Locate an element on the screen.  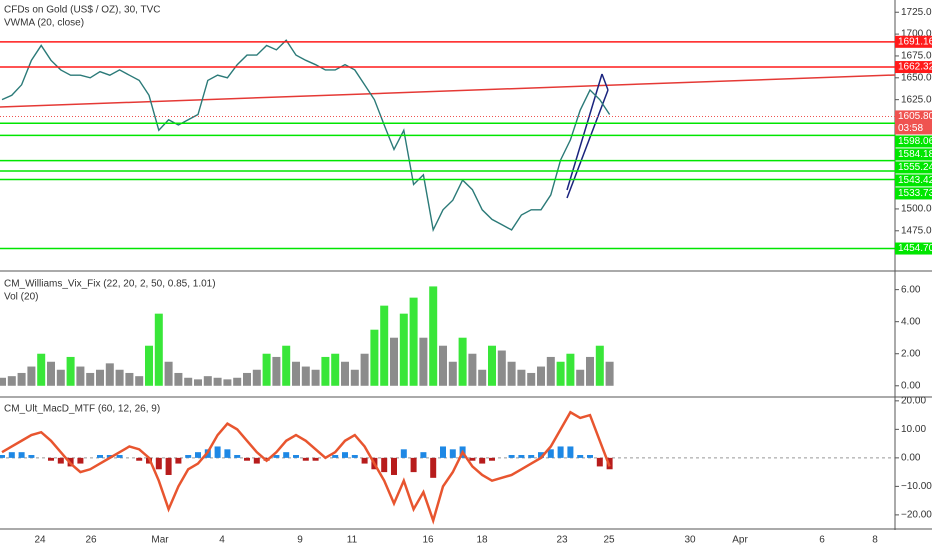
x-tick-label: 16 is located at coordinates (428, 540).